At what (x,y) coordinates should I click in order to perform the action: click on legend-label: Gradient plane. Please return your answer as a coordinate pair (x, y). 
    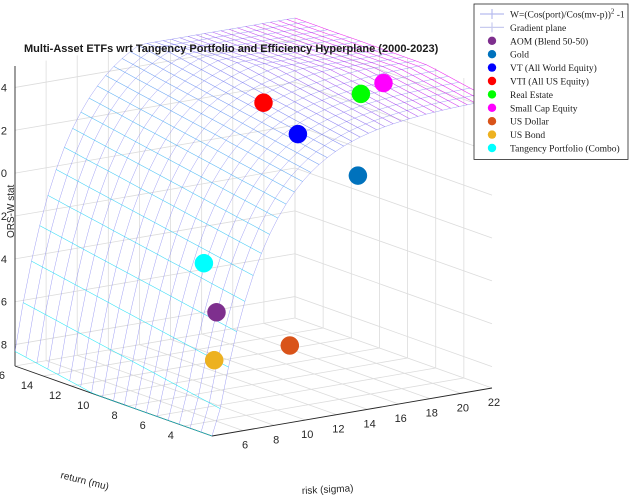
    Looking at the image, I should click on (538, 29).